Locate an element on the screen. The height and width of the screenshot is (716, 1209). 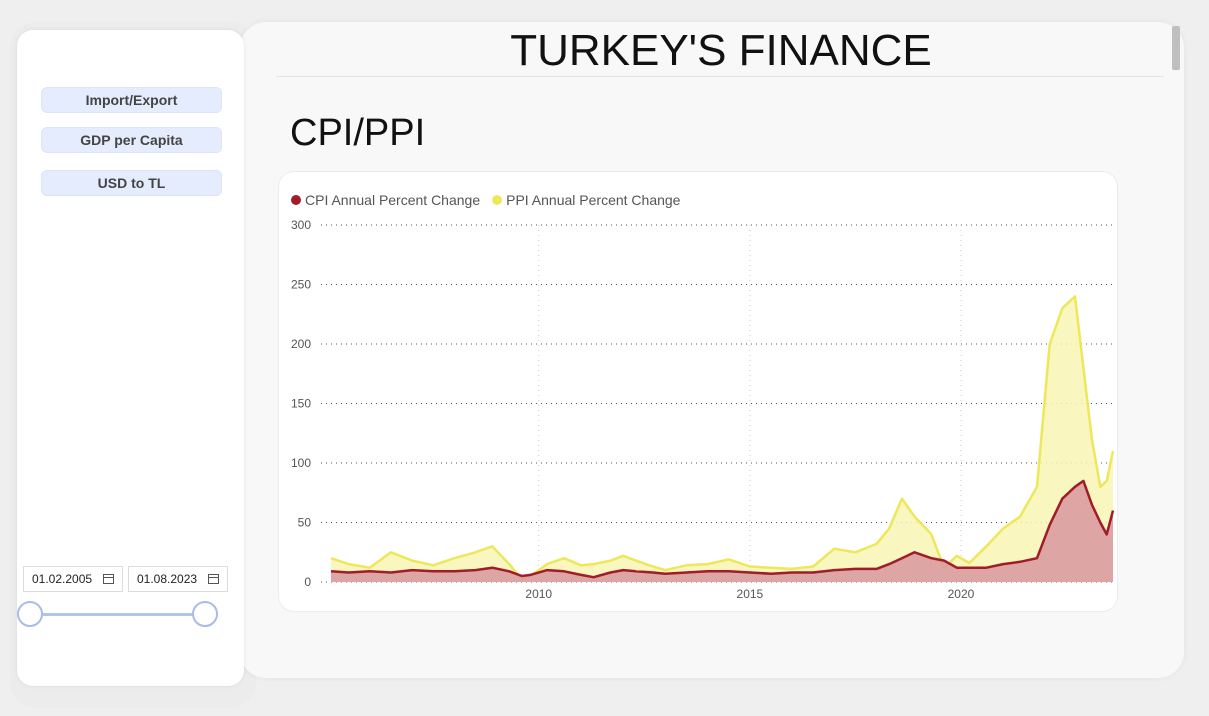
legend-label-ppi: PPI Annual Percent Change is located at coordinates (593, 200).